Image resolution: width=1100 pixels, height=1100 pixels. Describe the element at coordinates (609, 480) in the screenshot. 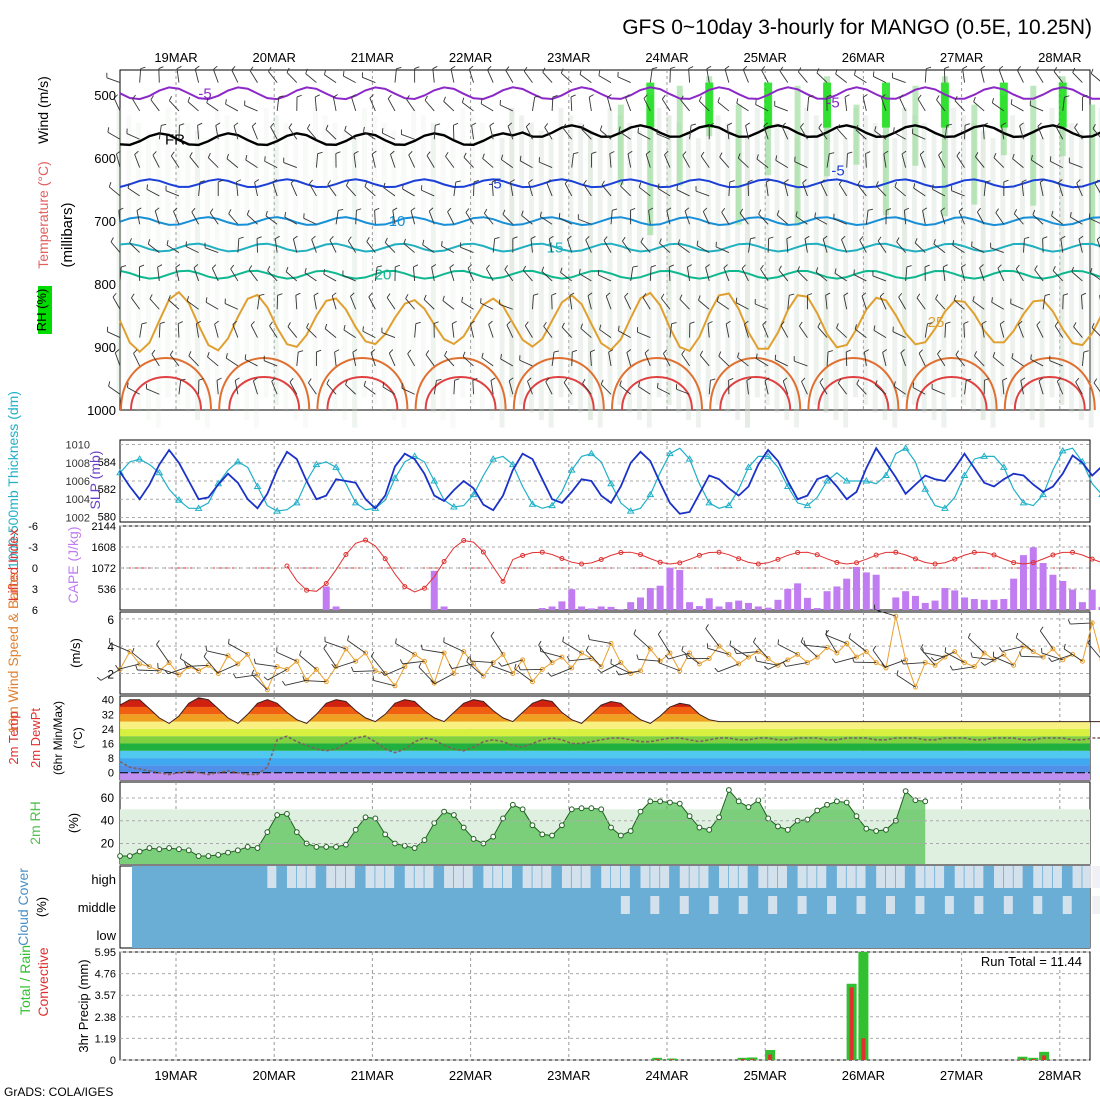

I see `slp-line` at that location.